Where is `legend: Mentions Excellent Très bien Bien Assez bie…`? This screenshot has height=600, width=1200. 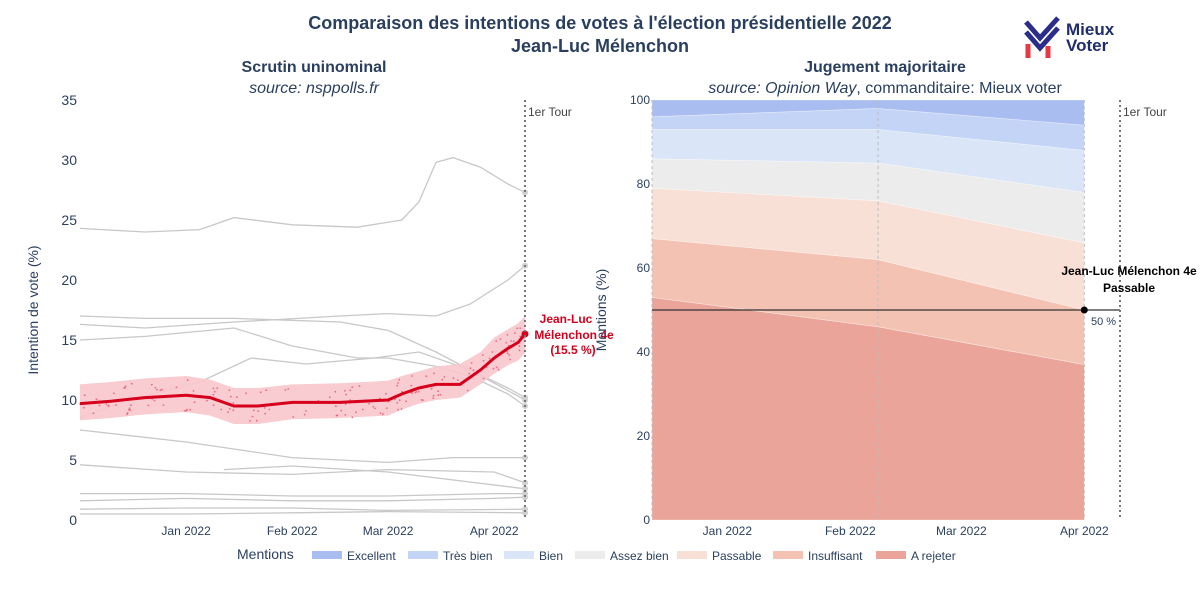
legend: Mentions Excellent Très bien Bien Assez bie… is located at coordinates (596, 554).